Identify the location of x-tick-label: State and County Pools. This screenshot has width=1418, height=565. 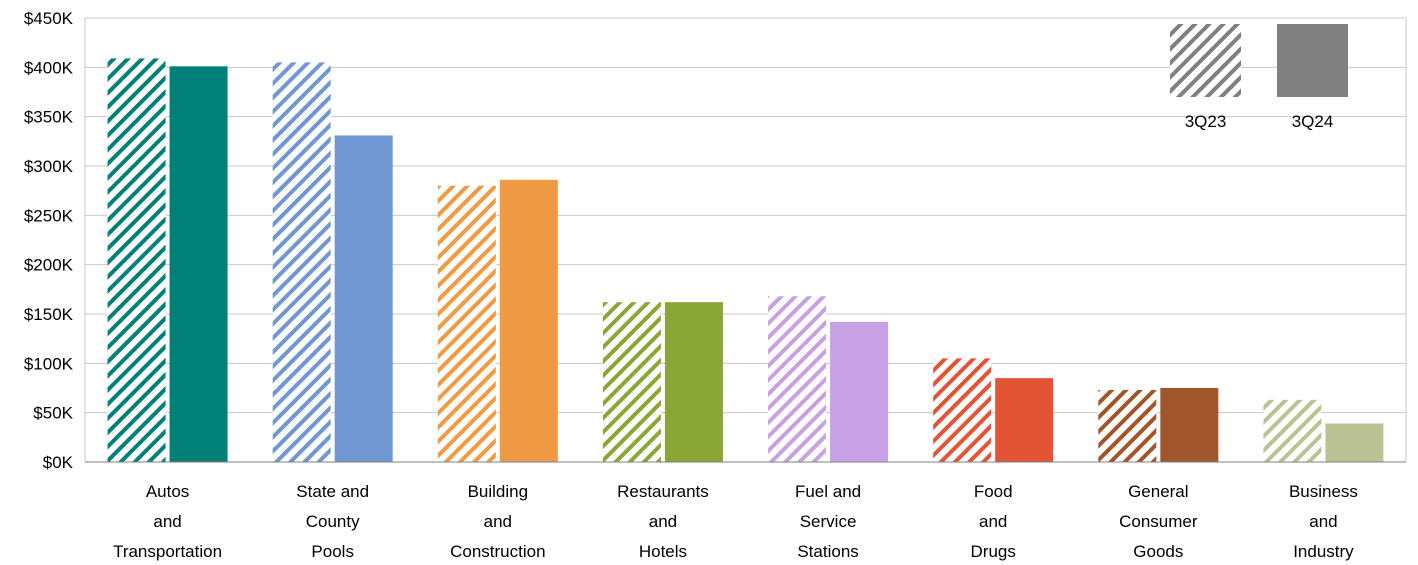
(332, 521).